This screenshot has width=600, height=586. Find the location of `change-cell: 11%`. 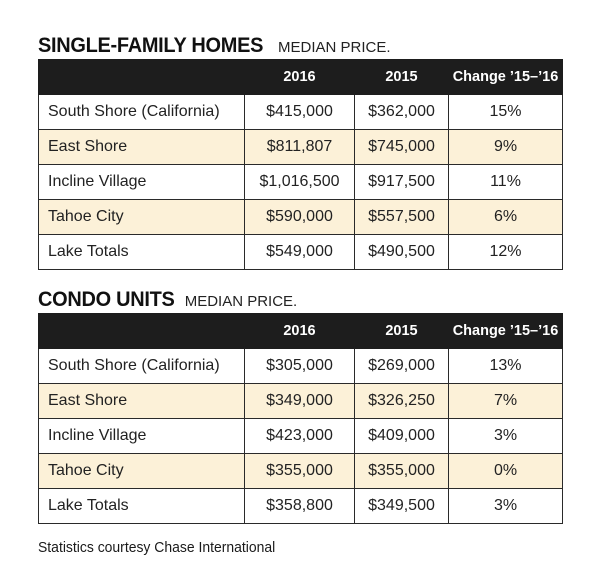

change-cell: 11% is located at coordinates (505, 182).